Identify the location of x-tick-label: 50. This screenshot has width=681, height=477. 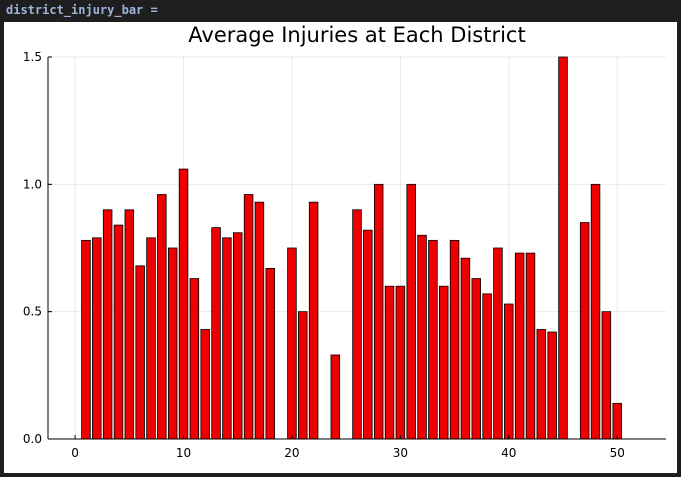
(617, 453).